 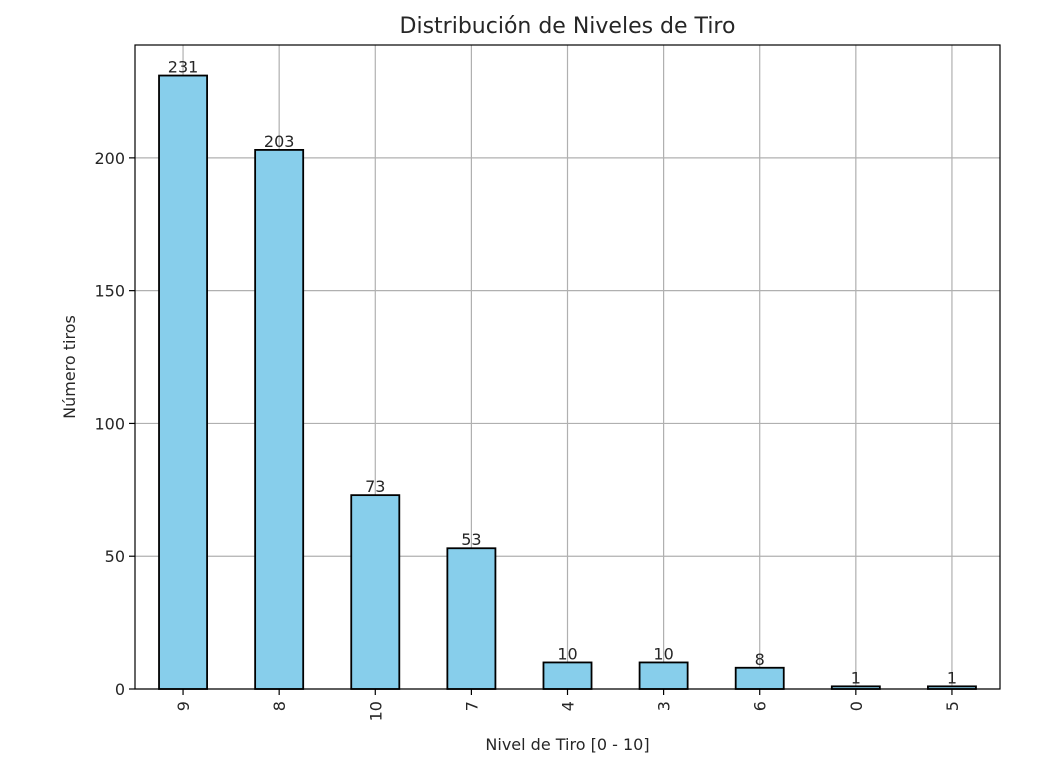 What do you see at coordinates (183, 67) in the screenshot?
I see `bar-data-label: 231` at bounding box center [183, 67].